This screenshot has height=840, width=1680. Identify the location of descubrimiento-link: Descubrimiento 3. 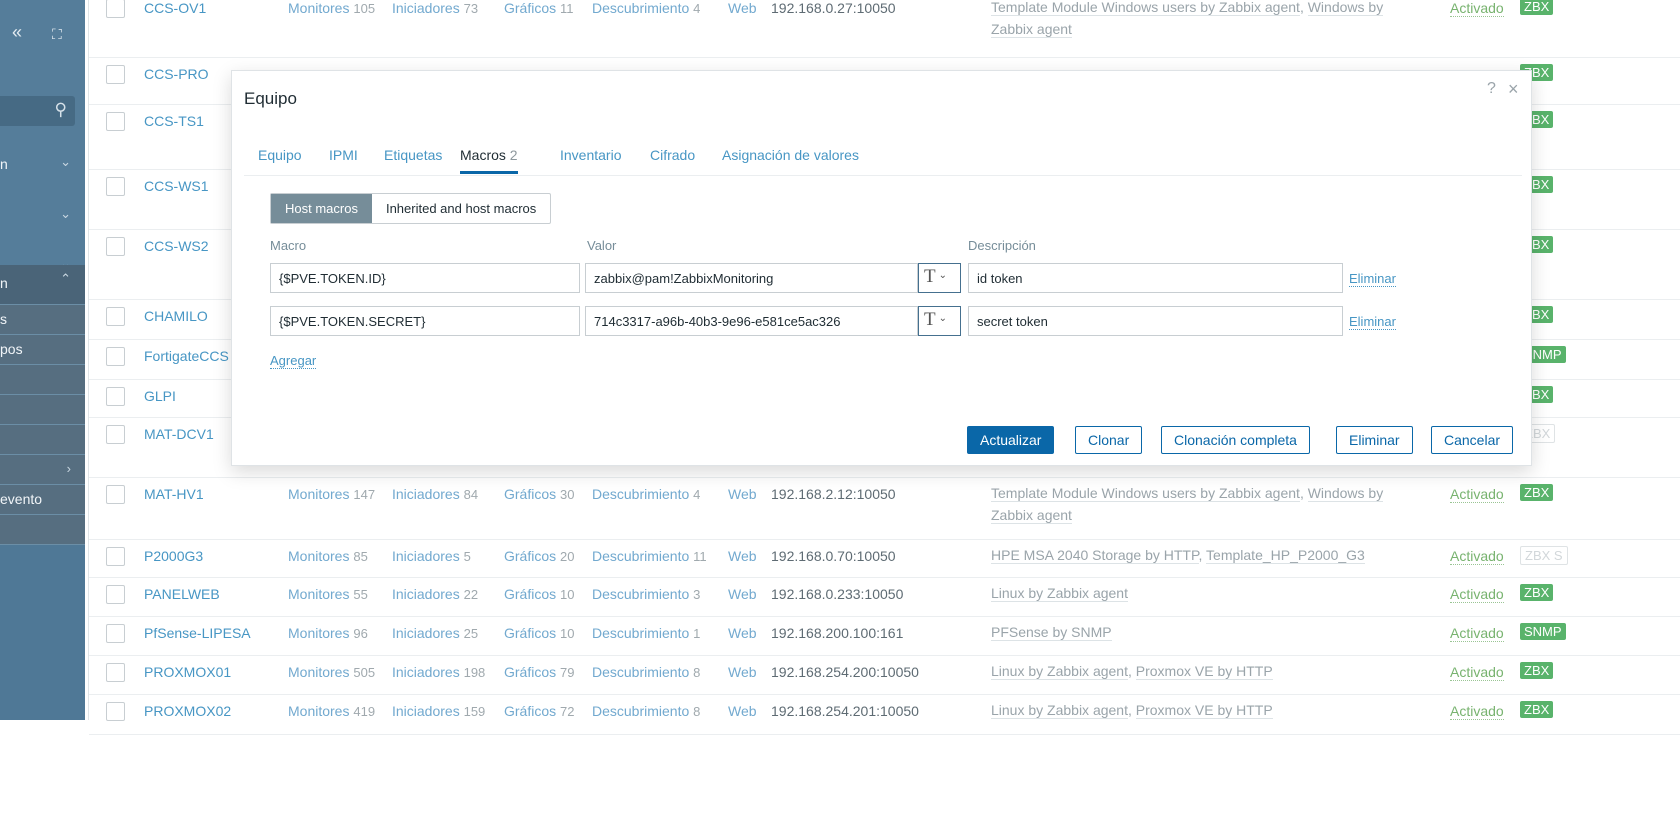
(646, 594).